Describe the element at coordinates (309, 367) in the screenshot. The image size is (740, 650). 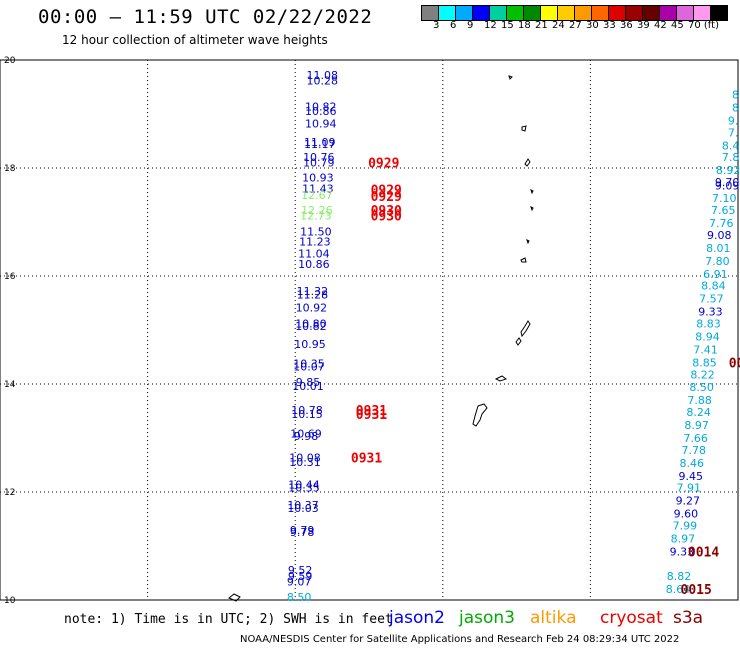
I see `wave-height-value: 10.07` at that location.